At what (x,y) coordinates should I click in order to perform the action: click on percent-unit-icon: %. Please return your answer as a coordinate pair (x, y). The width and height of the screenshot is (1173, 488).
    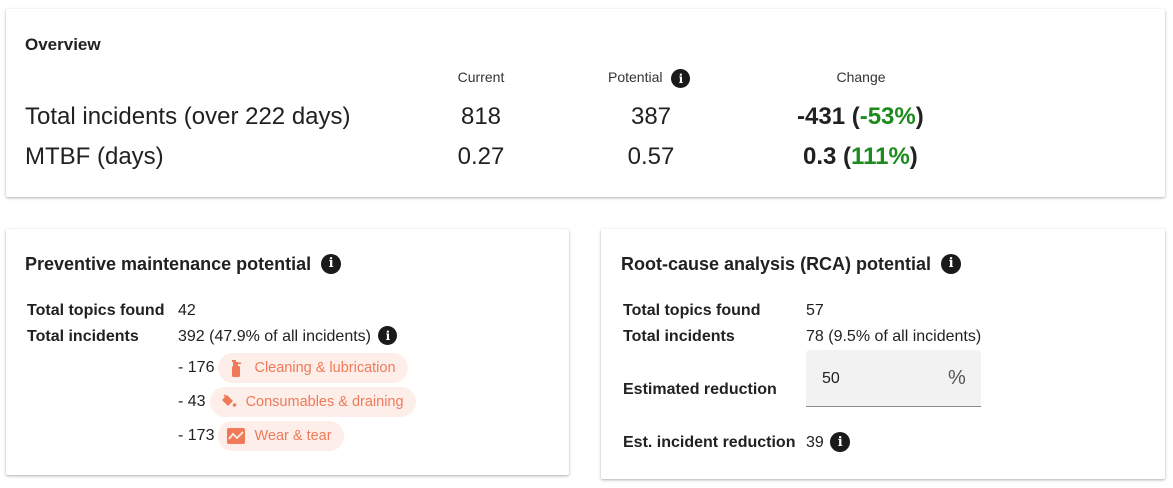
    Looking at the image, I should click on (957, 378).